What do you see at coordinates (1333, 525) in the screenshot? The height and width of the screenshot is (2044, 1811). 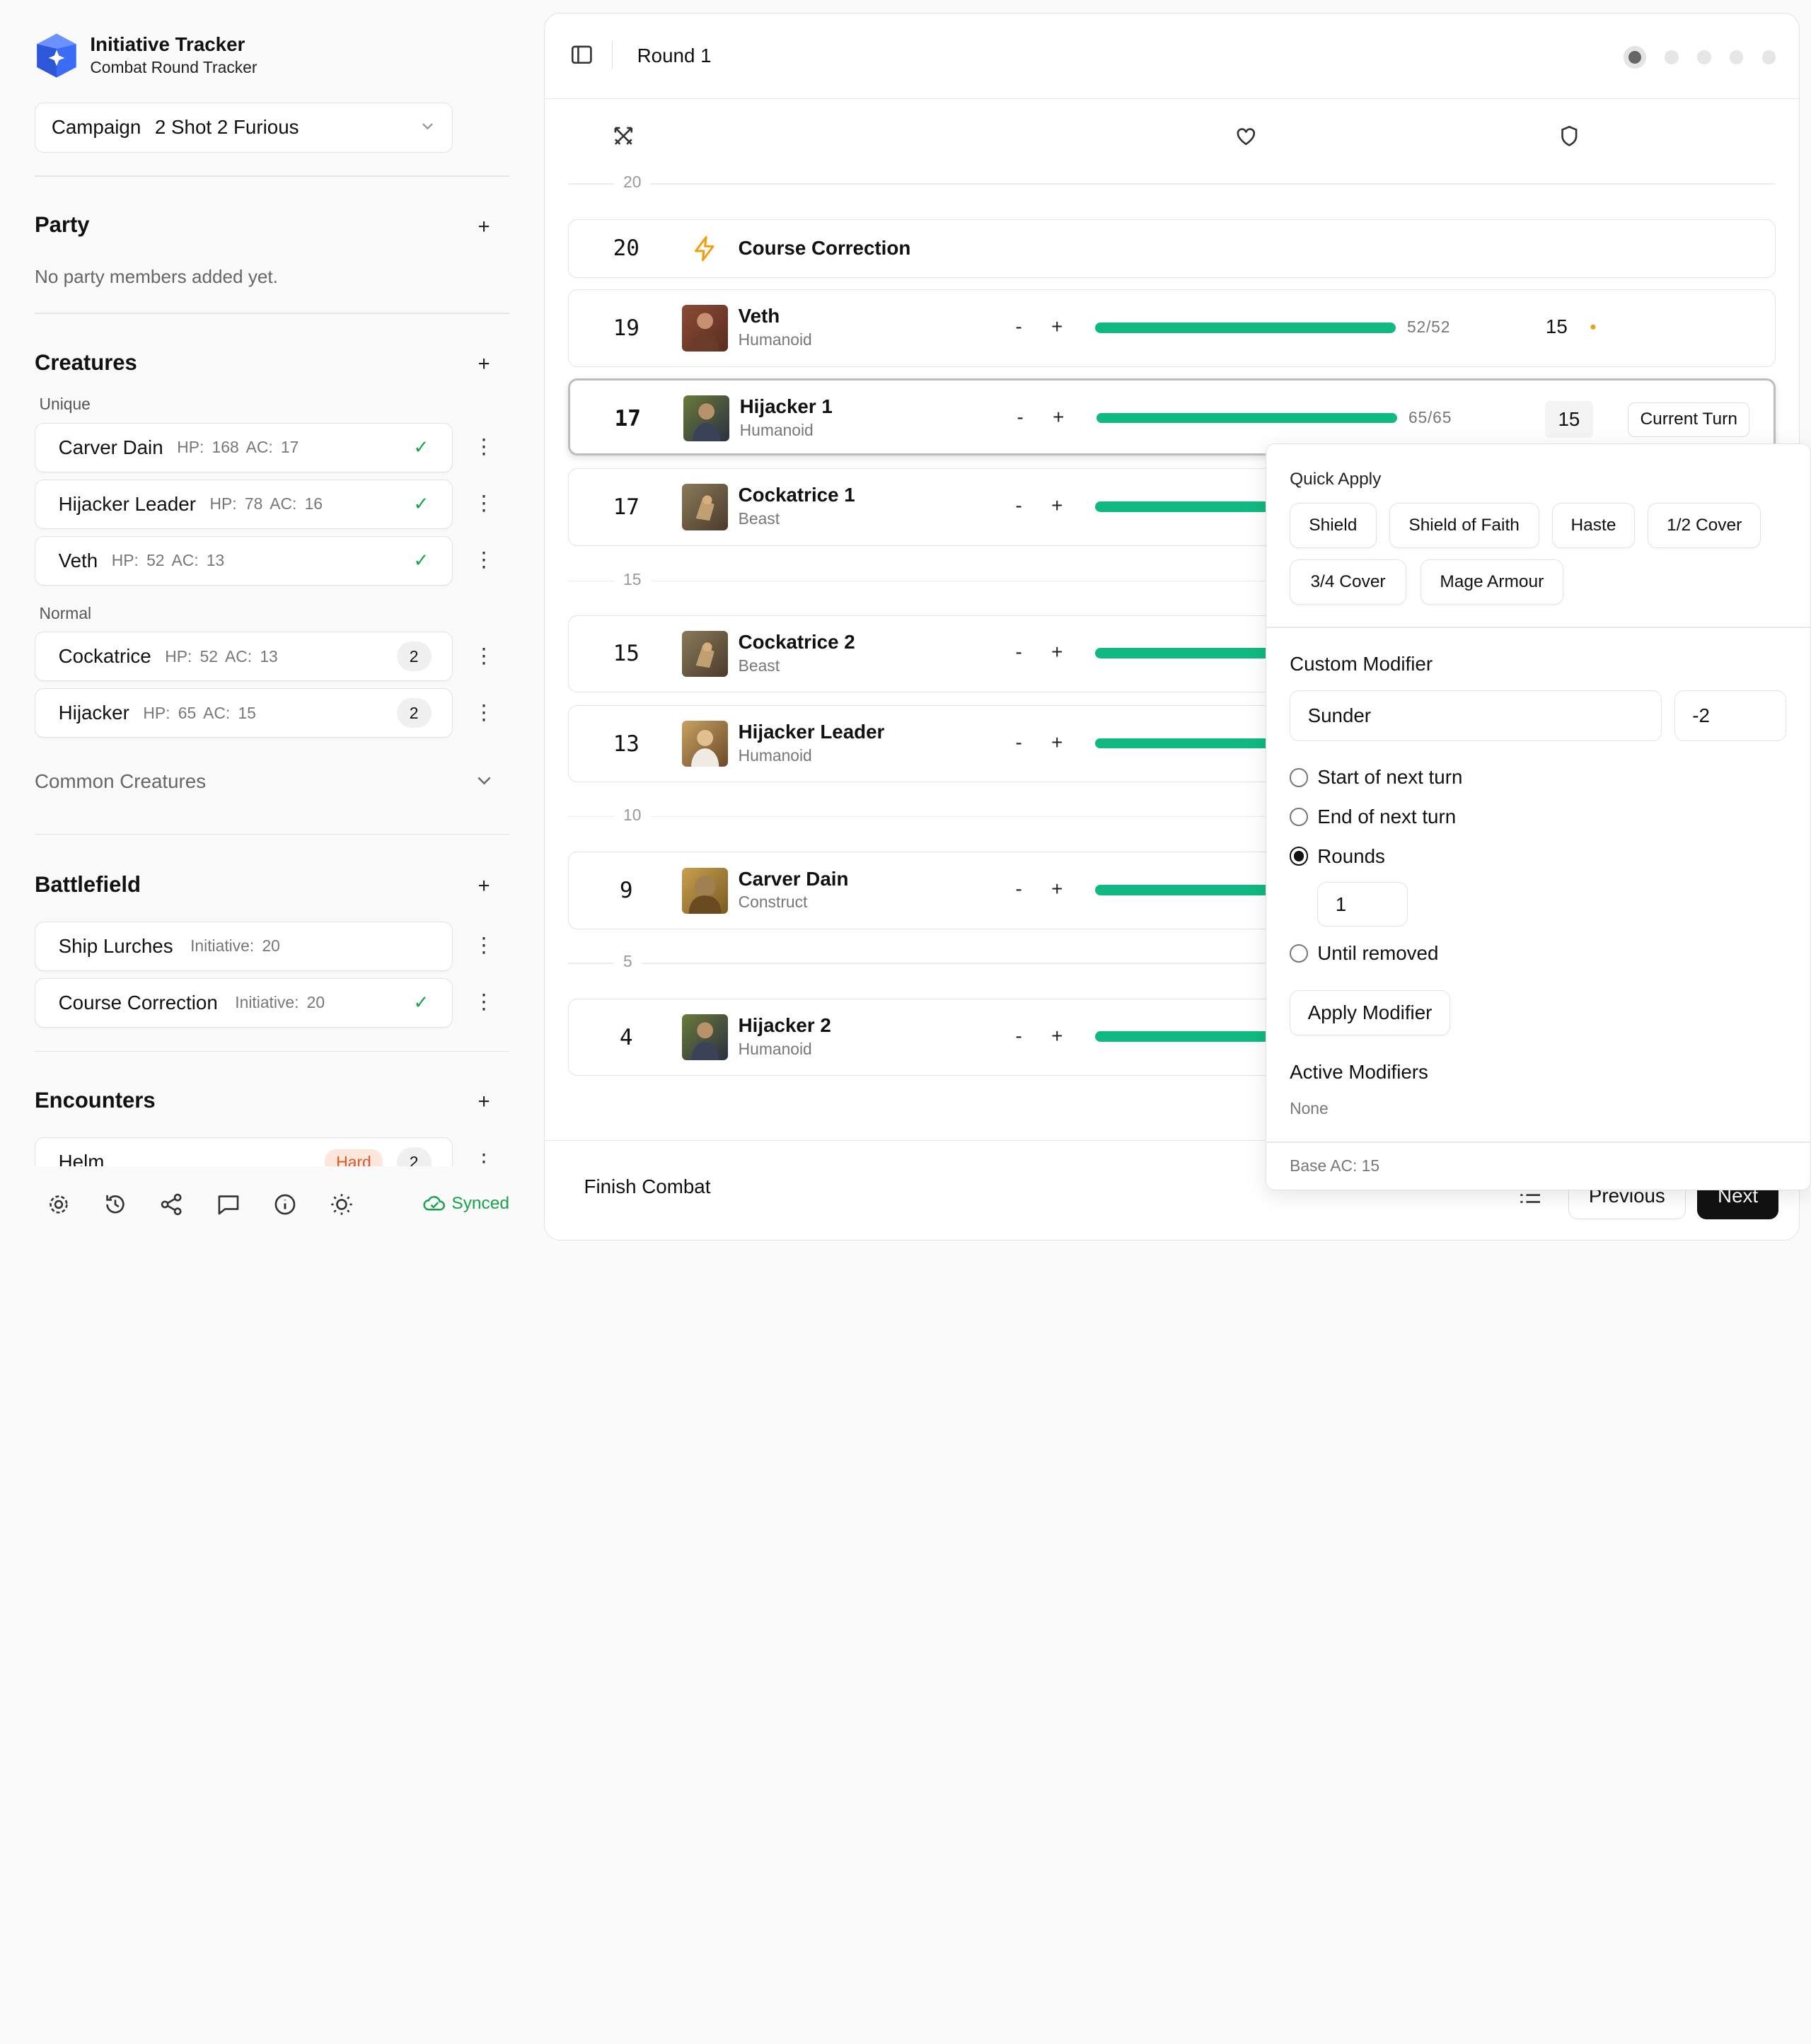 I see `quick-shield-button: Shield` at bounding box center [1333, 525].